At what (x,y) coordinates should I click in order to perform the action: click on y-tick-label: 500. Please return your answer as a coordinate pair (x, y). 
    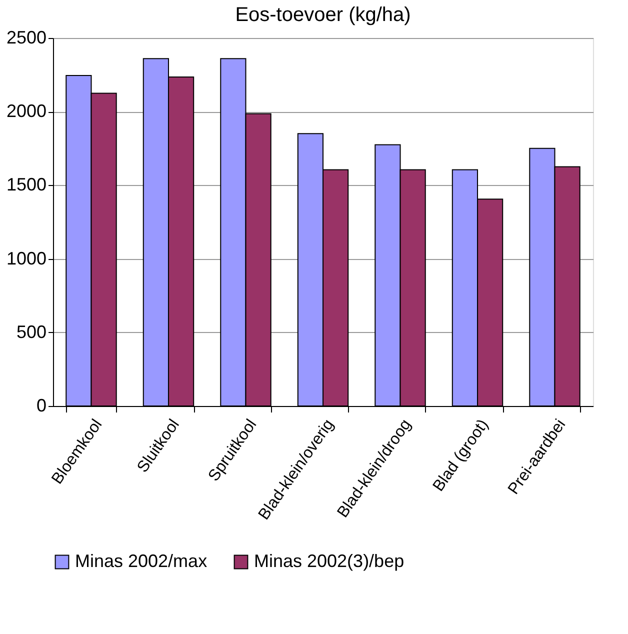
    Looking at the image, I should click on (31, 332).